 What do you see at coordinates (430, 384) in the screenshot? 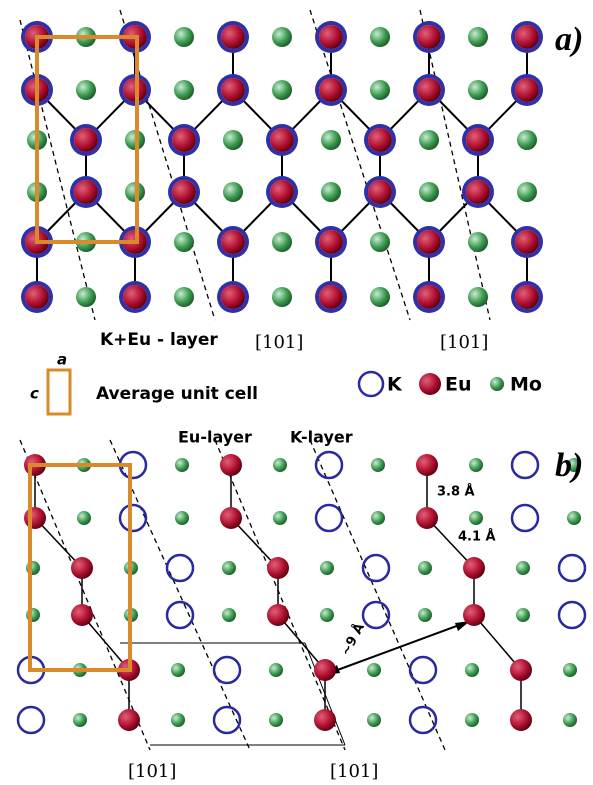
I see `legend-eu` at bounding box center [430, 384].